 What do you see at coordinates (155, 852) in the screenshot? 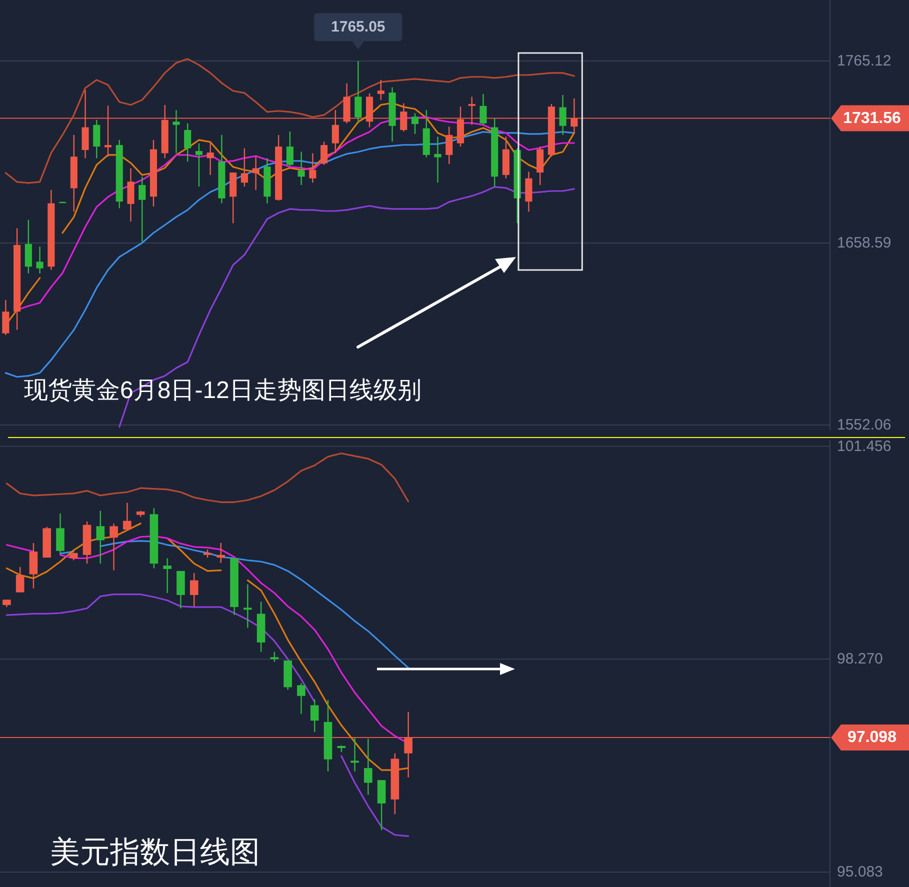
I see `text: 美元指数日线图` at bounding box center [155, 852].